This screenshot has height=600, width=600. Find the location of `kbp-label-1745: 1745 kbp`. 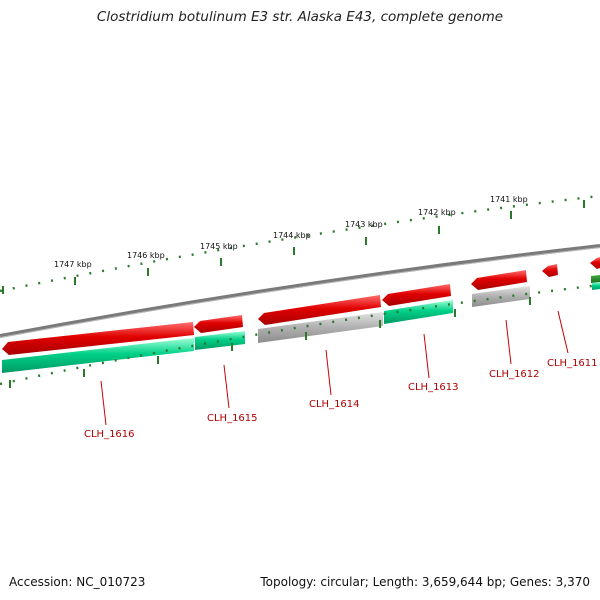

kbp-label-1745: 1745 kbp is located at coordinates (219, 246).